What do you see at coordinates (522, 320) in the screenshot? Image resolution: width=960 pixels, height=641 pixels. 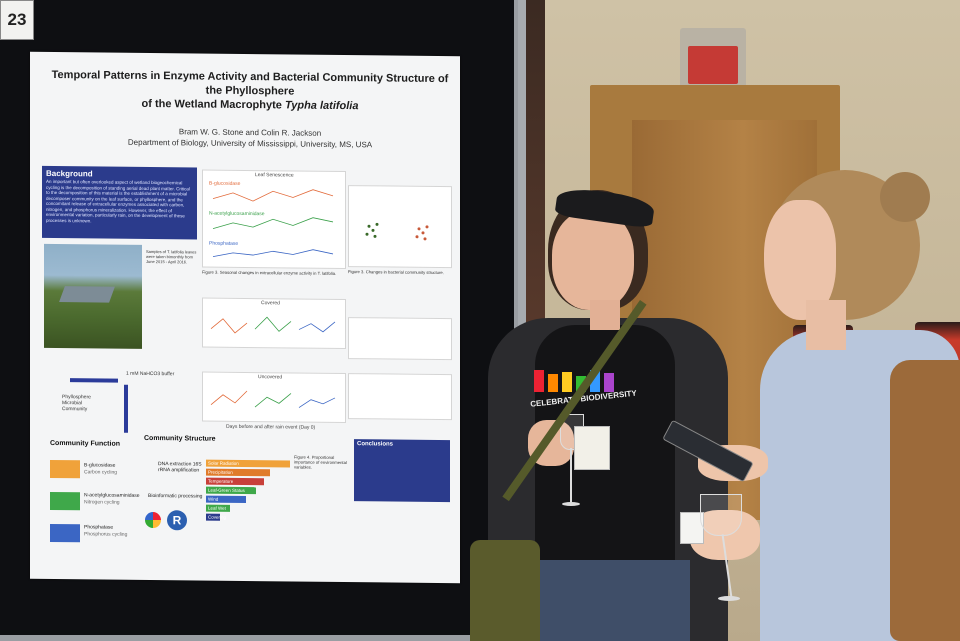 I see `board-frame` at bounding box center [522, 320].